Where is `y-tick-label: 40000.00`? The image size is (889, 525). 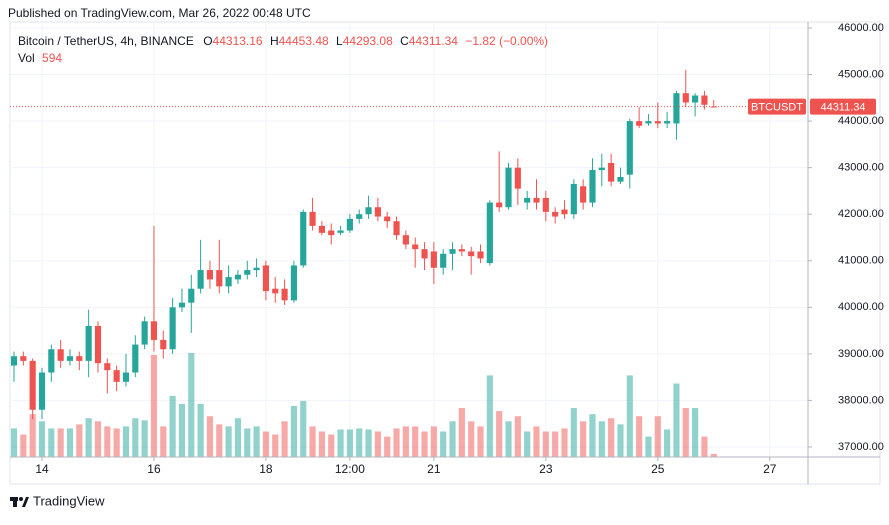
y-tick-label: 40000.00 is located at coordinates (861, 307).